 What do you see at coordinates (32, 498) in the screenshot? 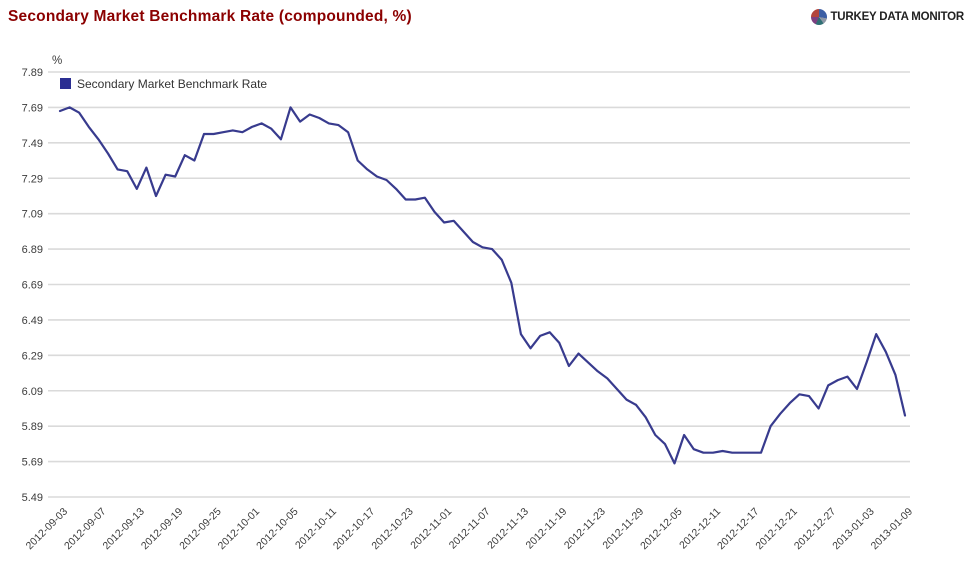
I see `y-tick-label: 5.49` at bounding box center [32, 498].